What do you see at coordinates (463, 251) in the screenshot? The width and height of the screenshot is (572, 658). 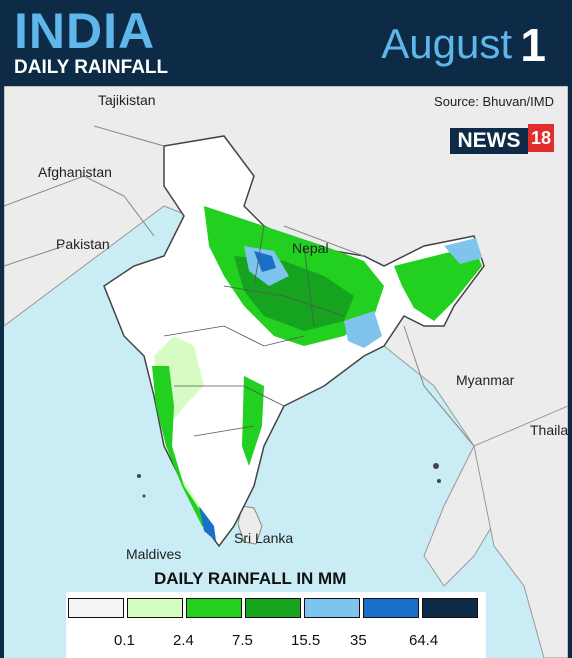 I see `rainfall-northeast-blue` at bounding box center [463, 251].